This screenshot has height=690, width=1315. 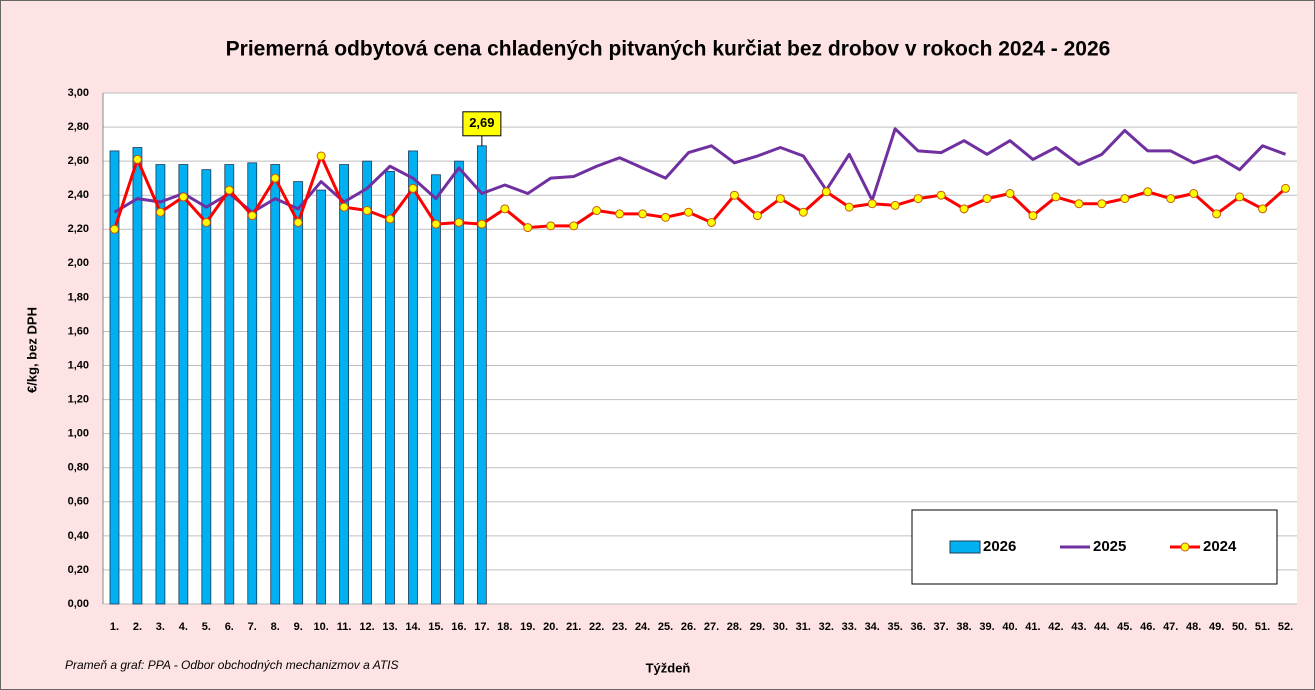 What do you see at coordinates (1101, 627) in the screenshot?
I see `x-tick-label: 44.` at bounding box center [1101, 627].